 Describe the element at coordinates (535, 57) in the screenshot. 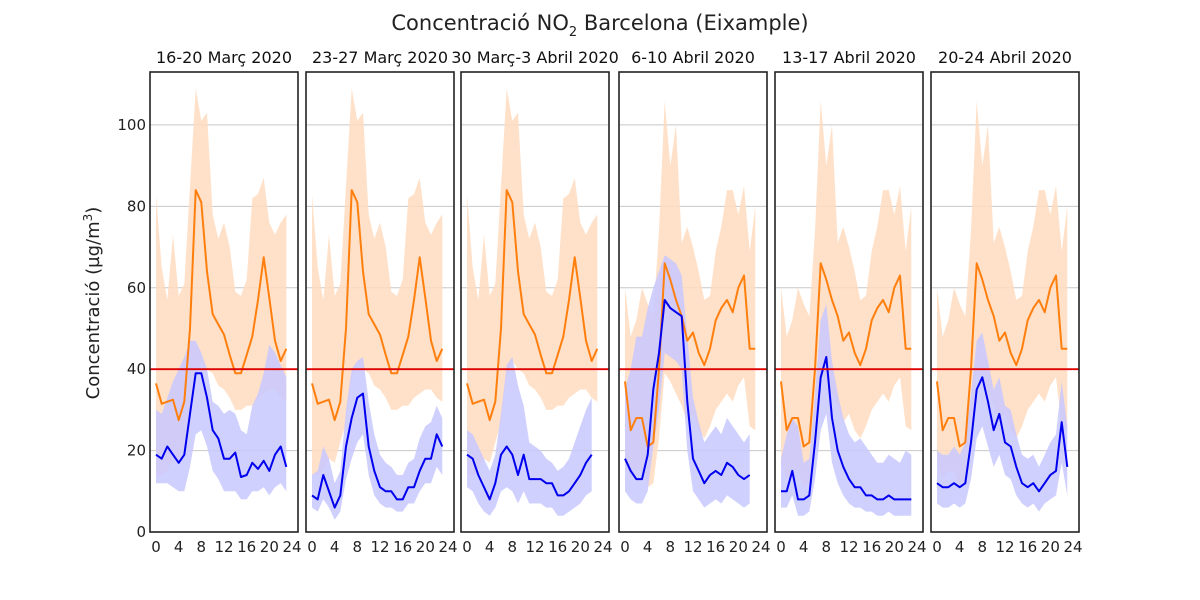

I see `panel-title: 30 Març-3 Abril 2020` at that location.